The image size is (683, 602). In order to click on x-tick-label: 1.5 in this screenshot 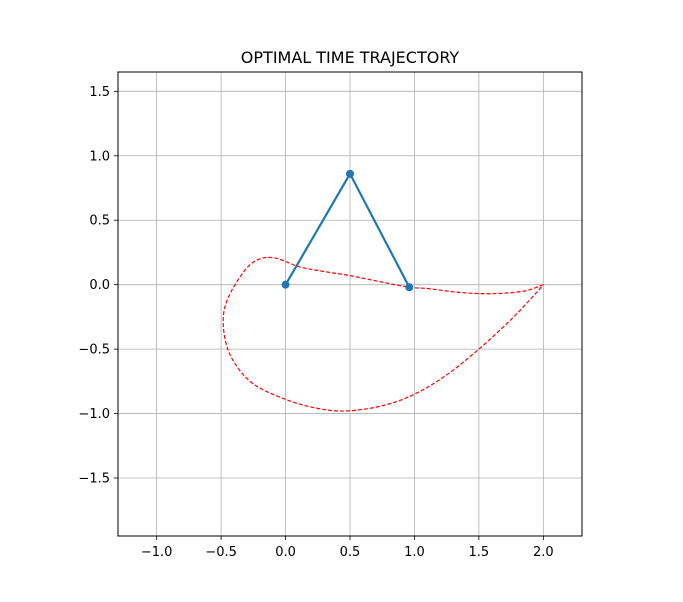, I will do `click(479, 552)`.